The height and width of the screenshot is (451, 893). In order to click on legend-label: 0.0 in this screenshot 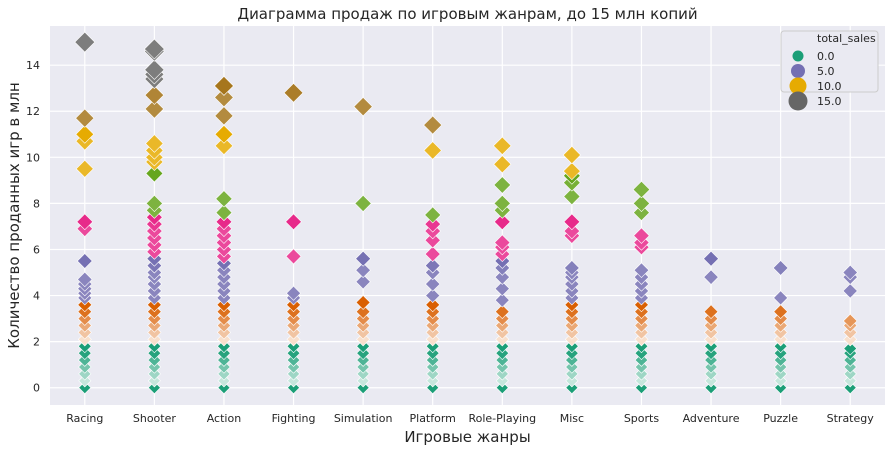, I will do `click(826, 56)`.